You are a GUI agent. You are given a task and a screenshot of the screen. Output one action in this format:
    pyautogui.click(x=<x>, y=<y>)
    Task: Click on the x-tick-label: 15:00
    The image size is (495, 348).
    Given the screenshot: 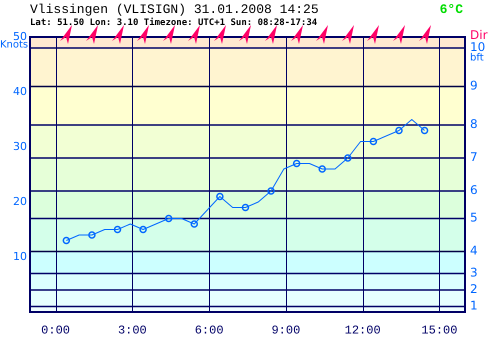 What is the action you would take?
    pyautogui.click(x=439, y=330)
    